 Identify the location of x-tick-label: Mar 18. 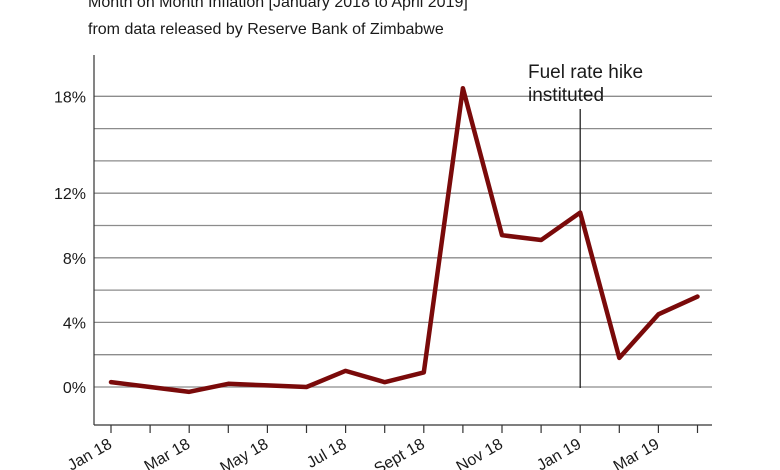
(168, 453).